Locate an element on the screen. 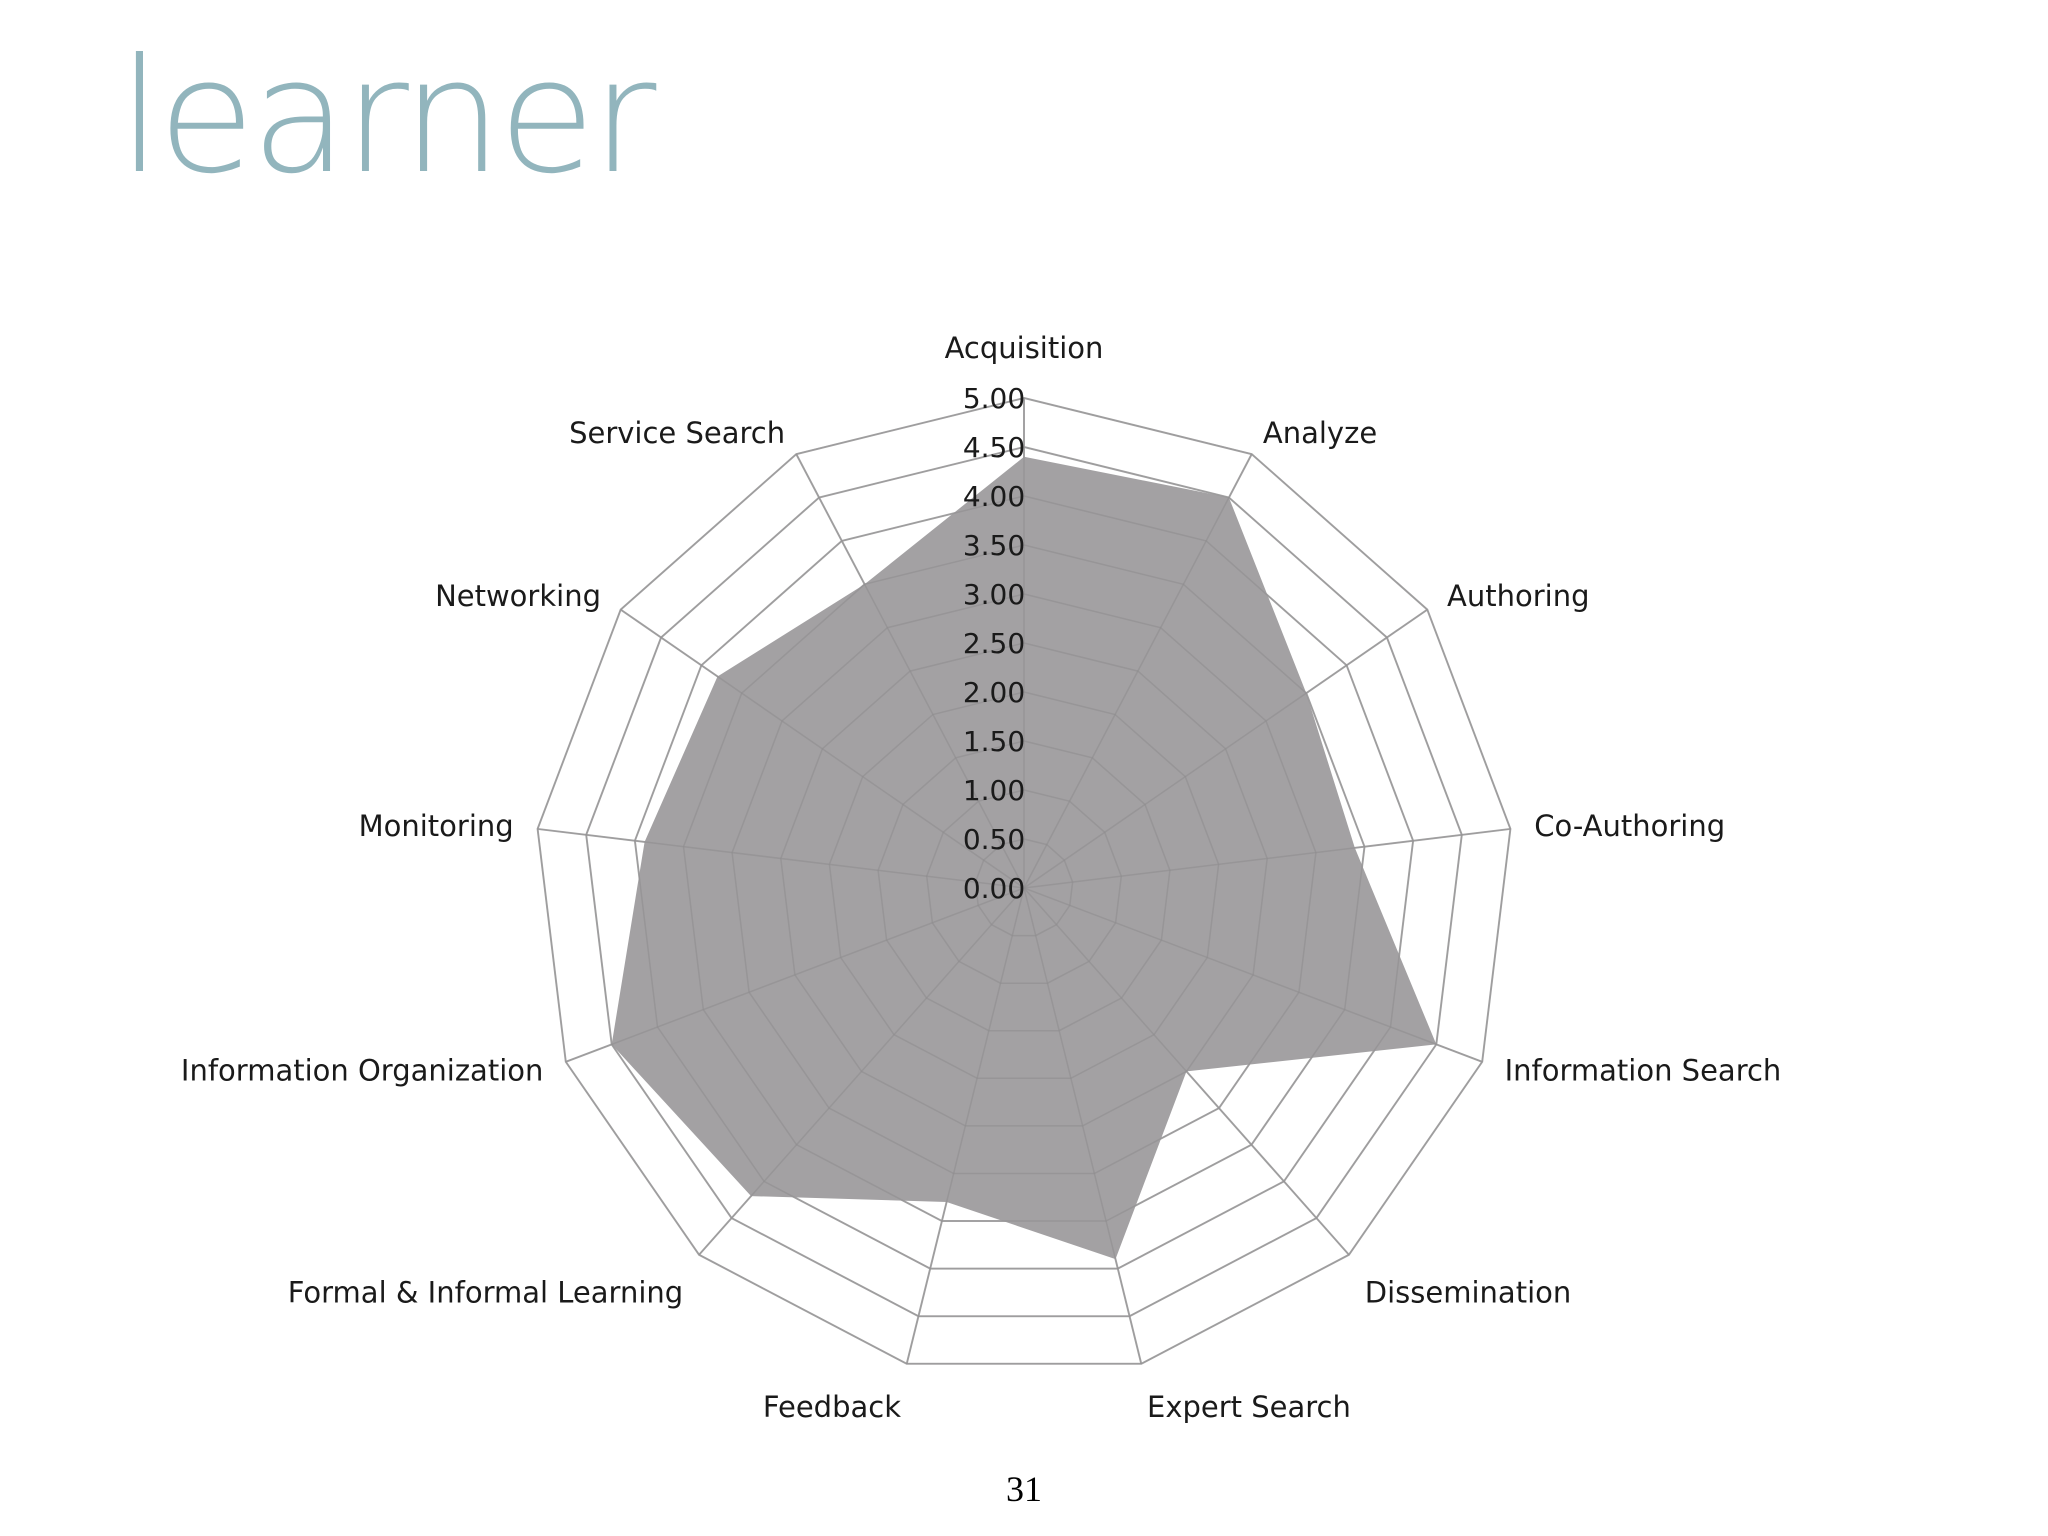 Image resolution: width=2048 pixels, height=1536 pixels. category-label: Information Organization is located at coordinates (362, 1070).